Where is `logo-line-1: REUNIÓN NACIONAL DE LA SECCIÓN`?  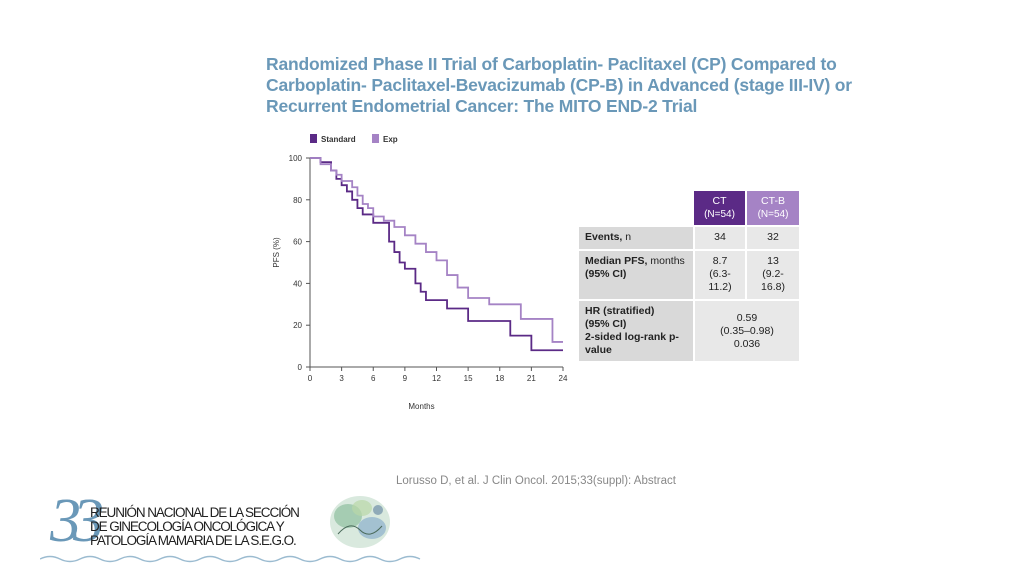
logo-line-1: REUNIÓN NACIONAL DE LA SECCIÓN is located at coordinates (195, 512).